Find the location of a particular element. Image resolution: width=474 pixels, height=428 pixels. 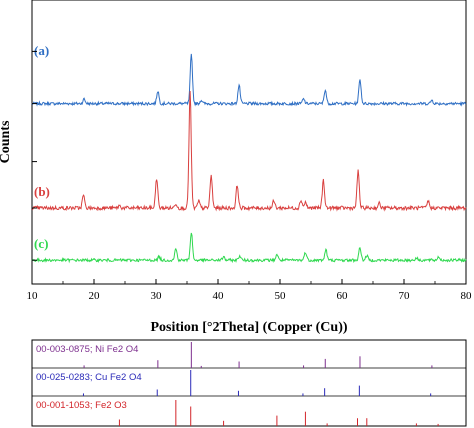

y-axis-title: Counts is located at coordinates (6, 141).